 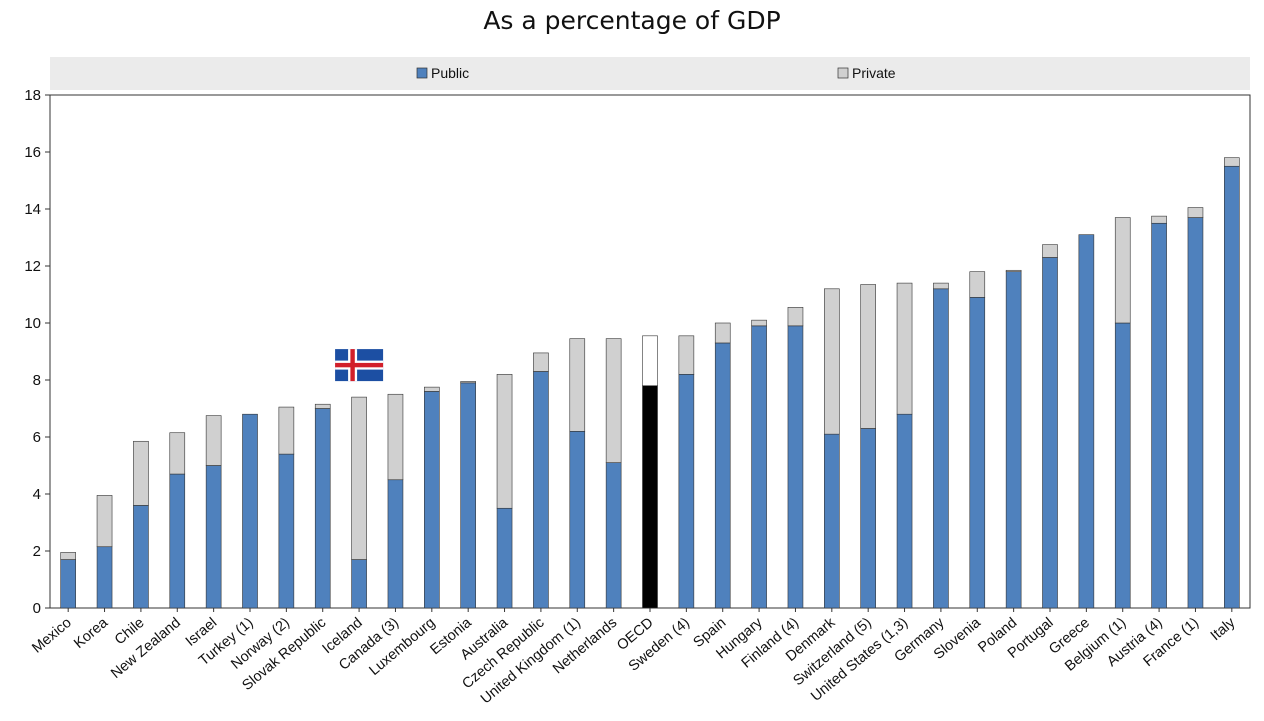 I want to click on chart-title: As a percentage of GDP, so click(x=632, y=20).